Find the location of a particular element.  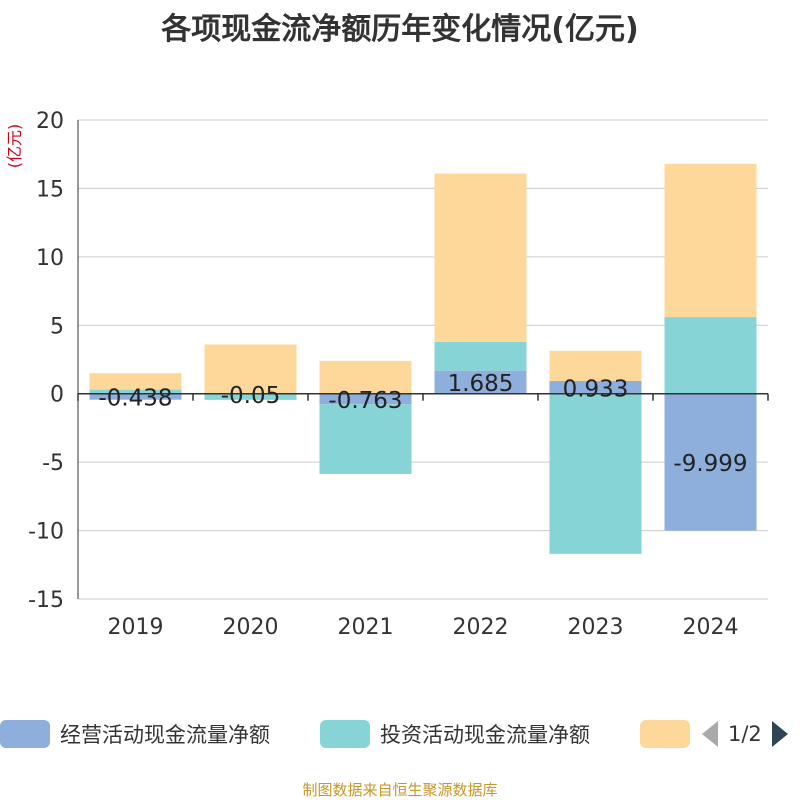

chart-title: 各项现金流净额历年变化情况(亿元) is located at coordinates (400, 29).